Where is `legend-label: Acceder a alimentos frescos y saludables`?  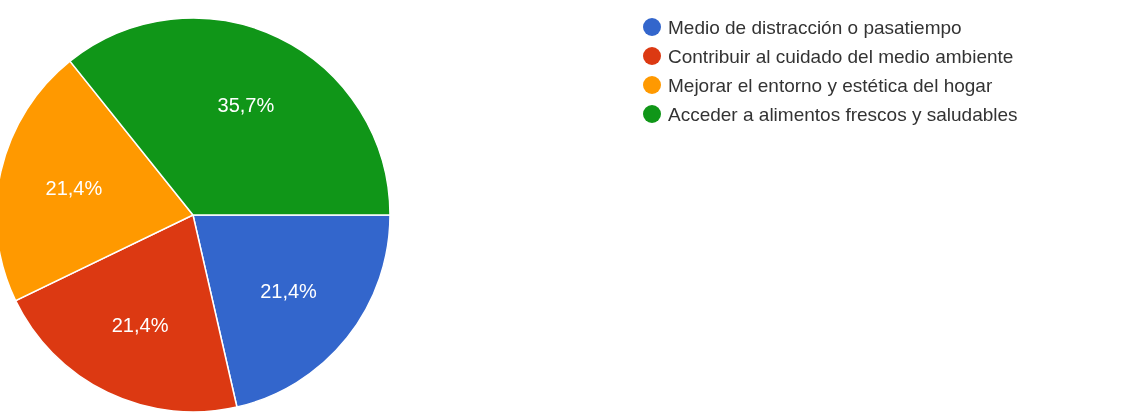
legend-label: Acceder a alimentos frescos y saludables is located at coordinates (843, 114).